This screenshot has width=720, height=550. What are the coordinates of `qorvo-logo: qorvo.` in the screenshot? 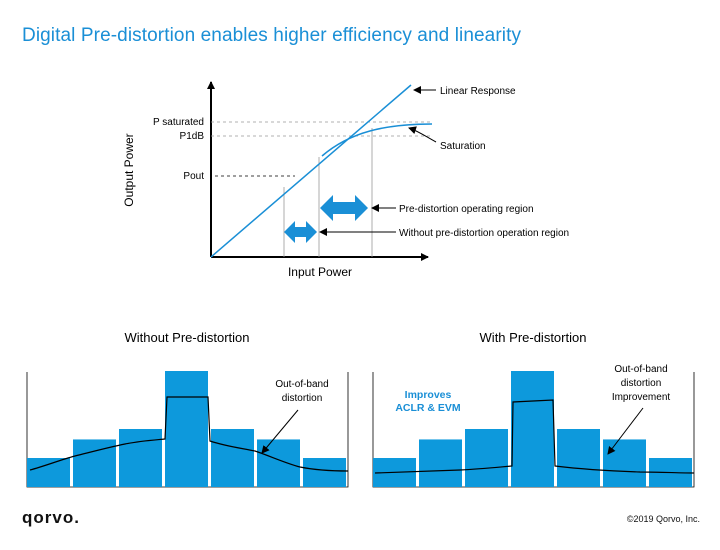 It's located at (51, 517).